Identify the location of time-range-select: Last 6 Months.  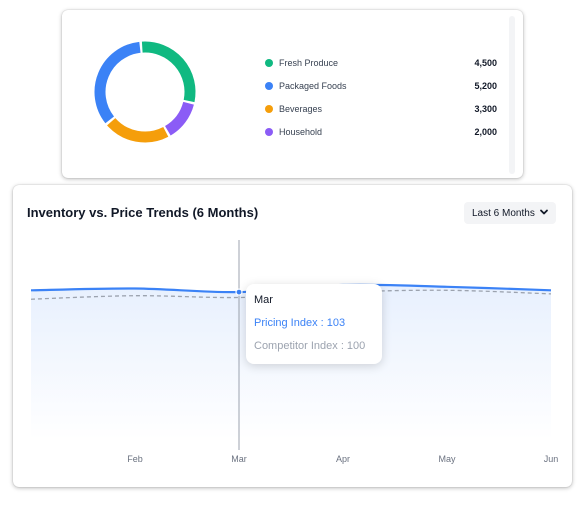
(510, 213).